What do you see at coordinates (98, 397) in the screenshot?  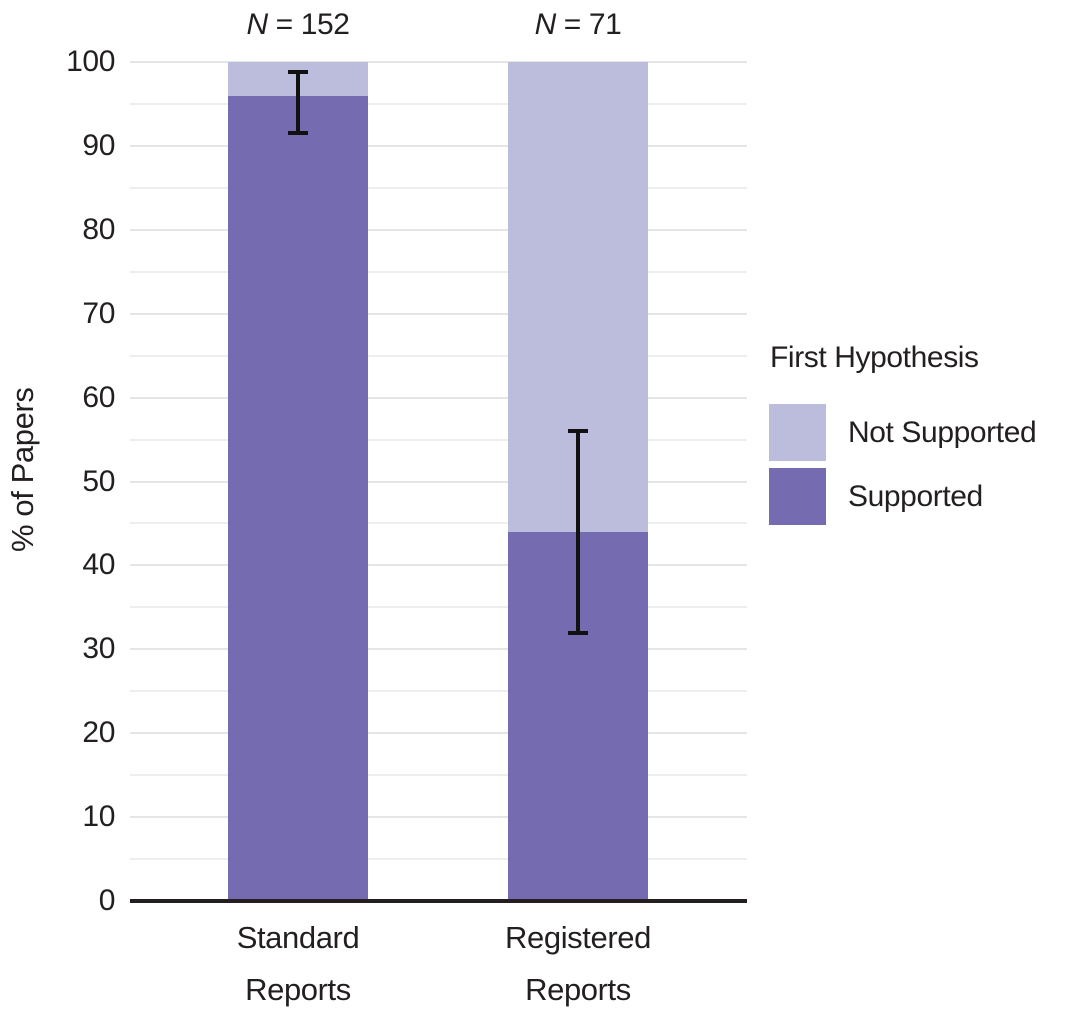 I see `y-tick-label: 60` at bounding box center [98, 397].